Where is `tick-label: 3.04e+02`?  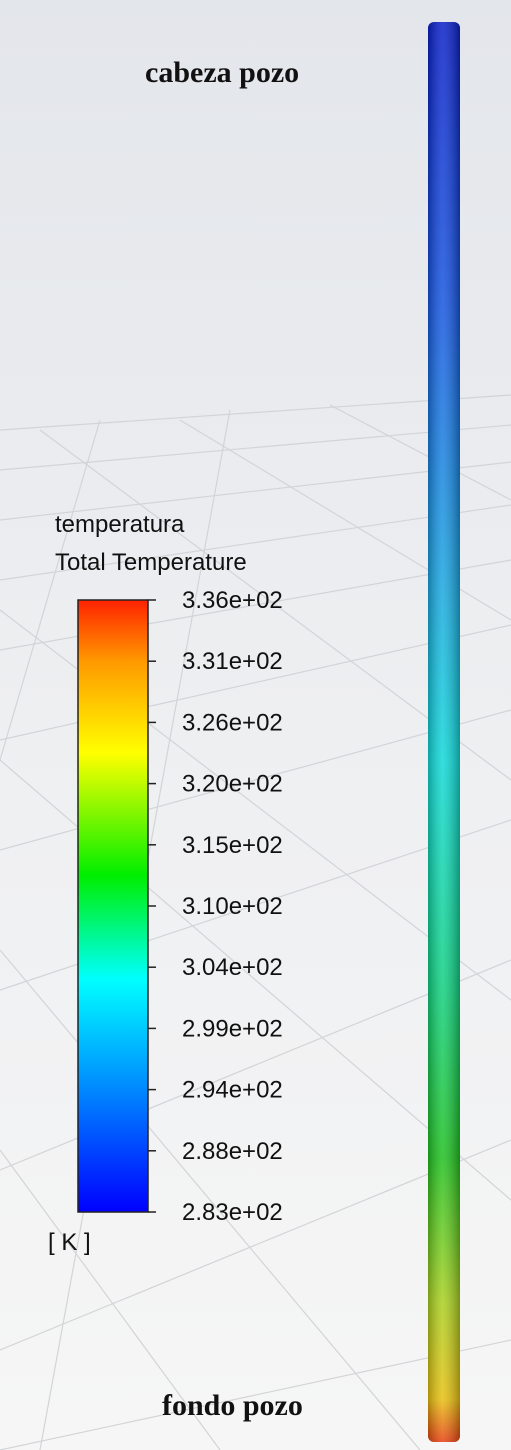 tick-label: 3.04e+02 is located at coordinates (232, 967).